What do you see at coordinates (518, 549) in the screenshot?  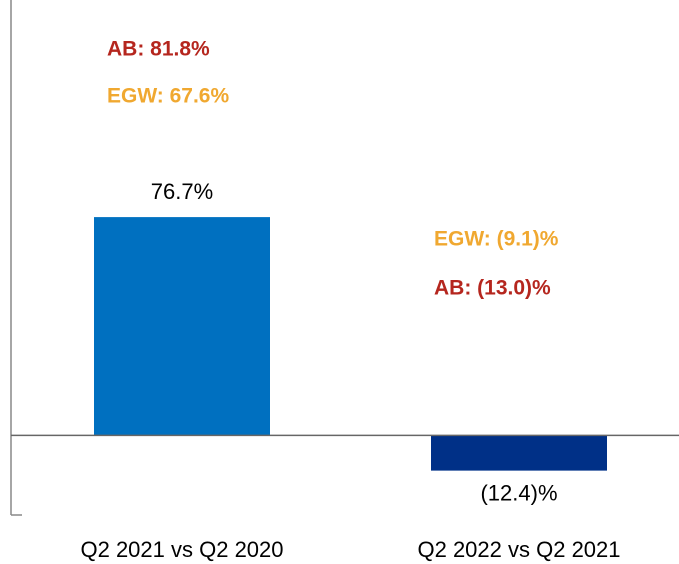 I see `x-tick-label: Q2 2022 vs Q2 2021` at bounding box center [518, 549].